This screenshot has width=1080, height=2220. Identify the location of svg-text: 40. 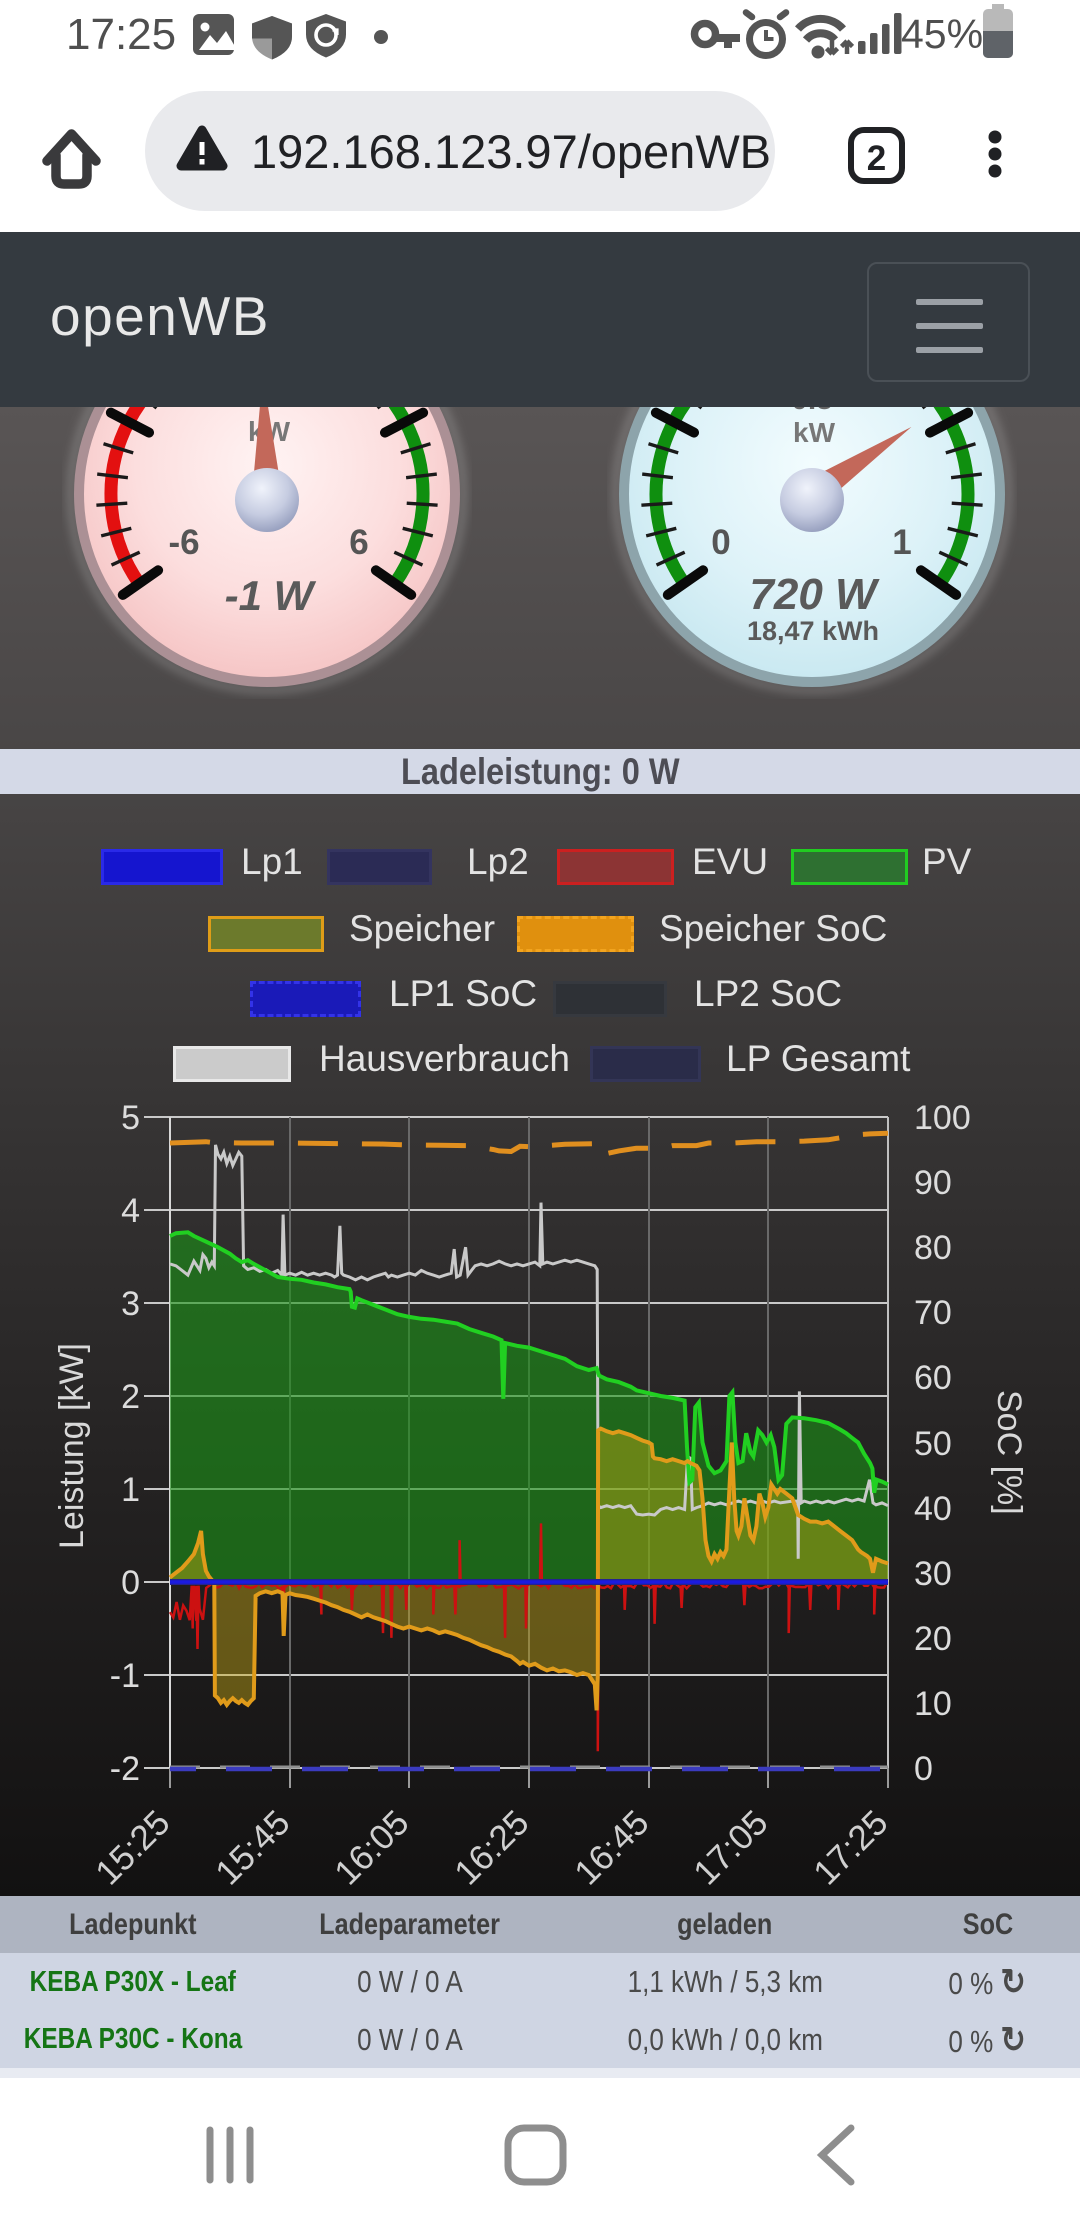
(933, 1509).